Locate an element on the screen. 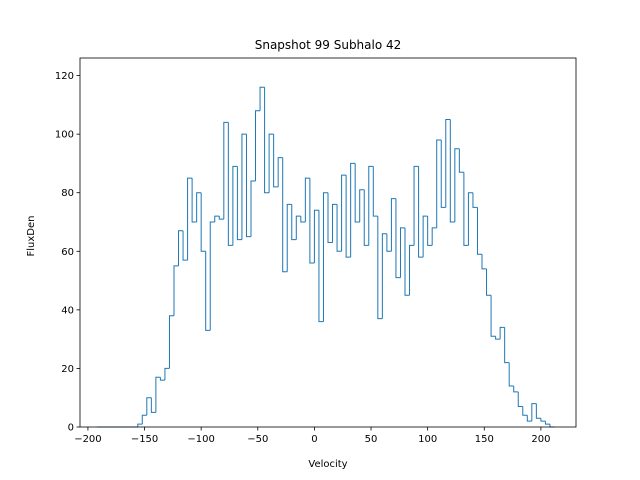 The image size is (640, 480). x-axis-label: Velocity is located at coordinates (327, 464).